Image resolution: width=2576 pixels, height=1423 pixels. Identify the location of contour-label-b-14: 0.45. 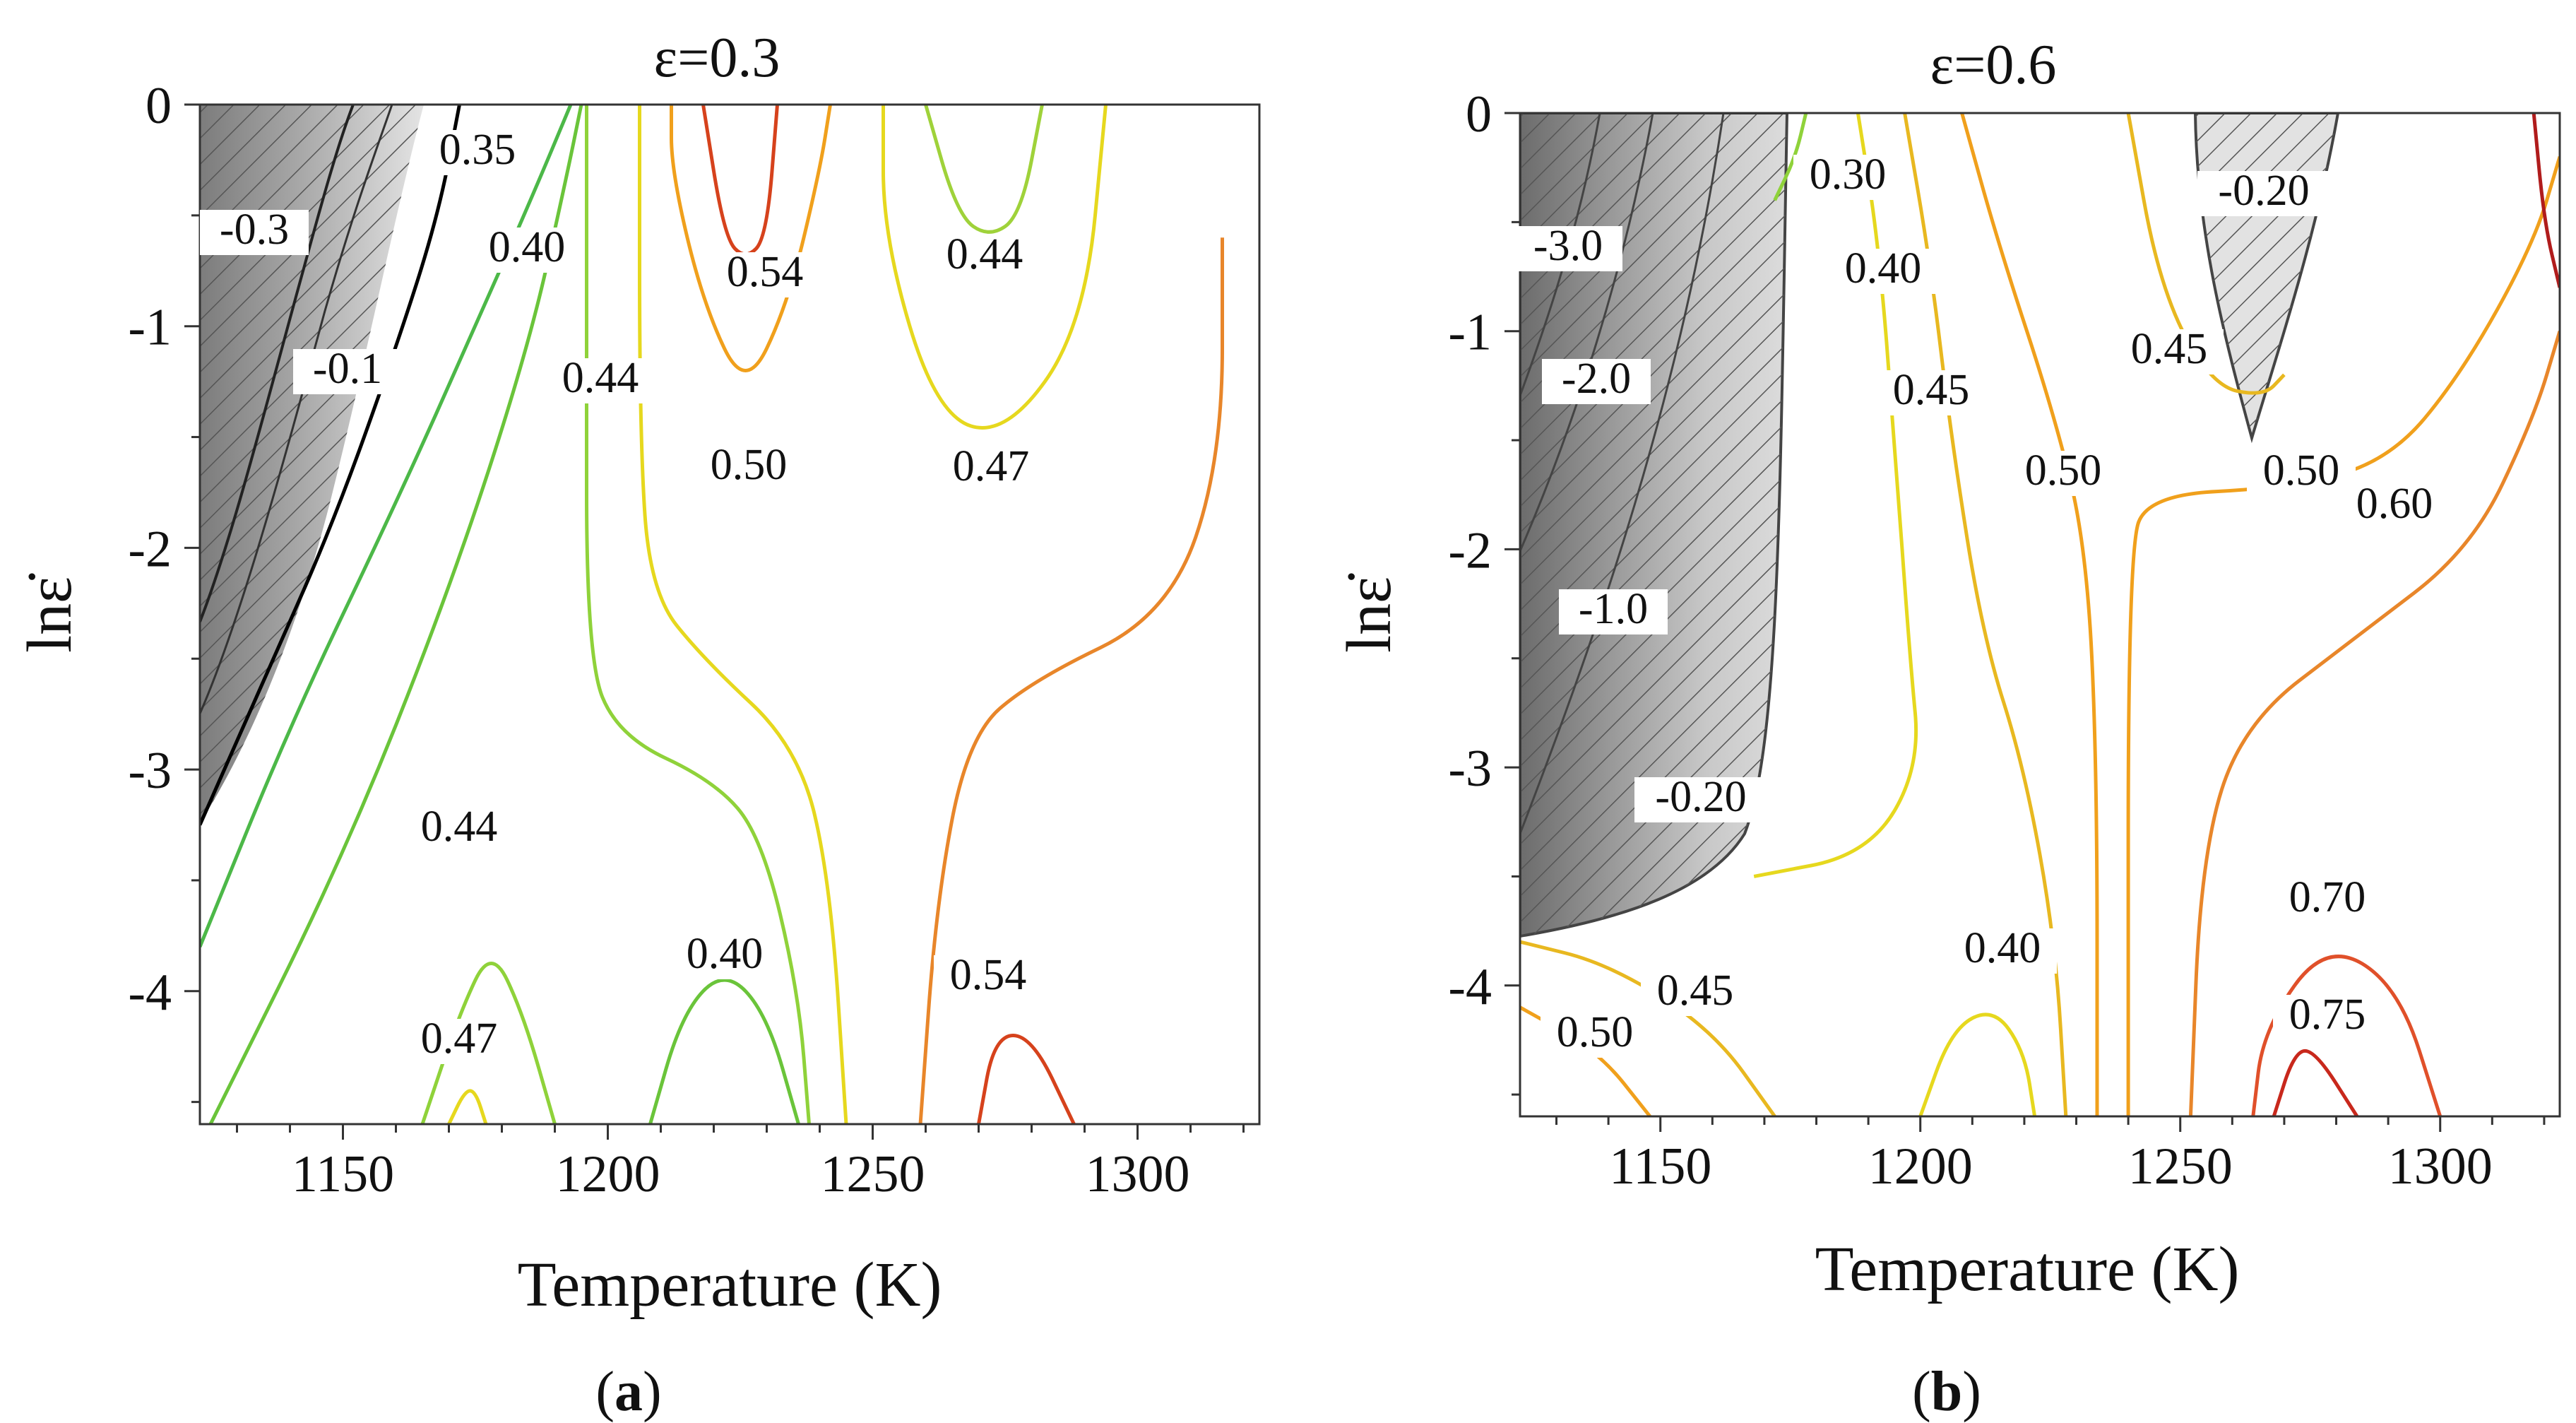
(1695, 991).